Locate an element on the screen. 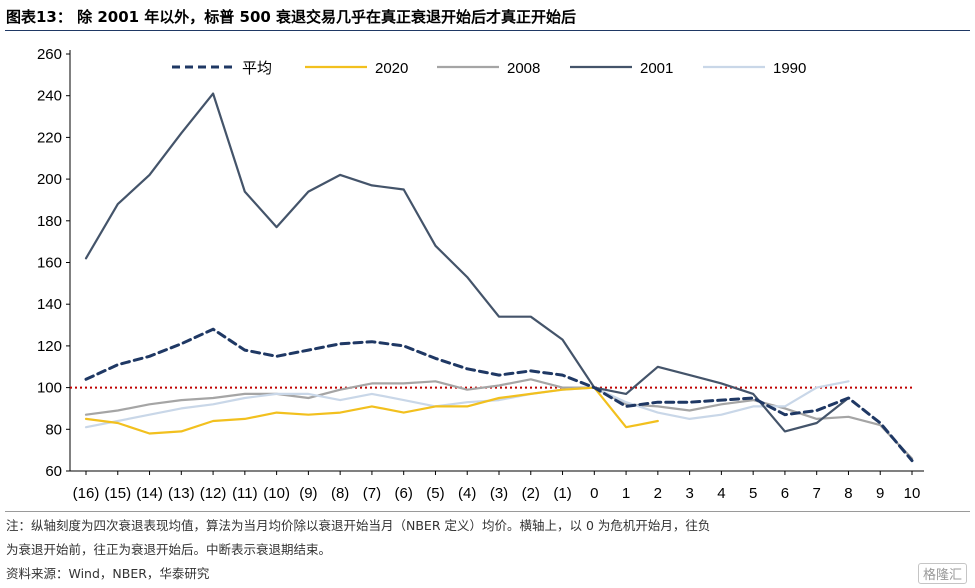 The height and width of the screenshot is (588, 975). footnote-line-2: 为衰退开始前，往正为衰退开始后。中断表示衰退期结束。 is located at coordinates (169, 549).